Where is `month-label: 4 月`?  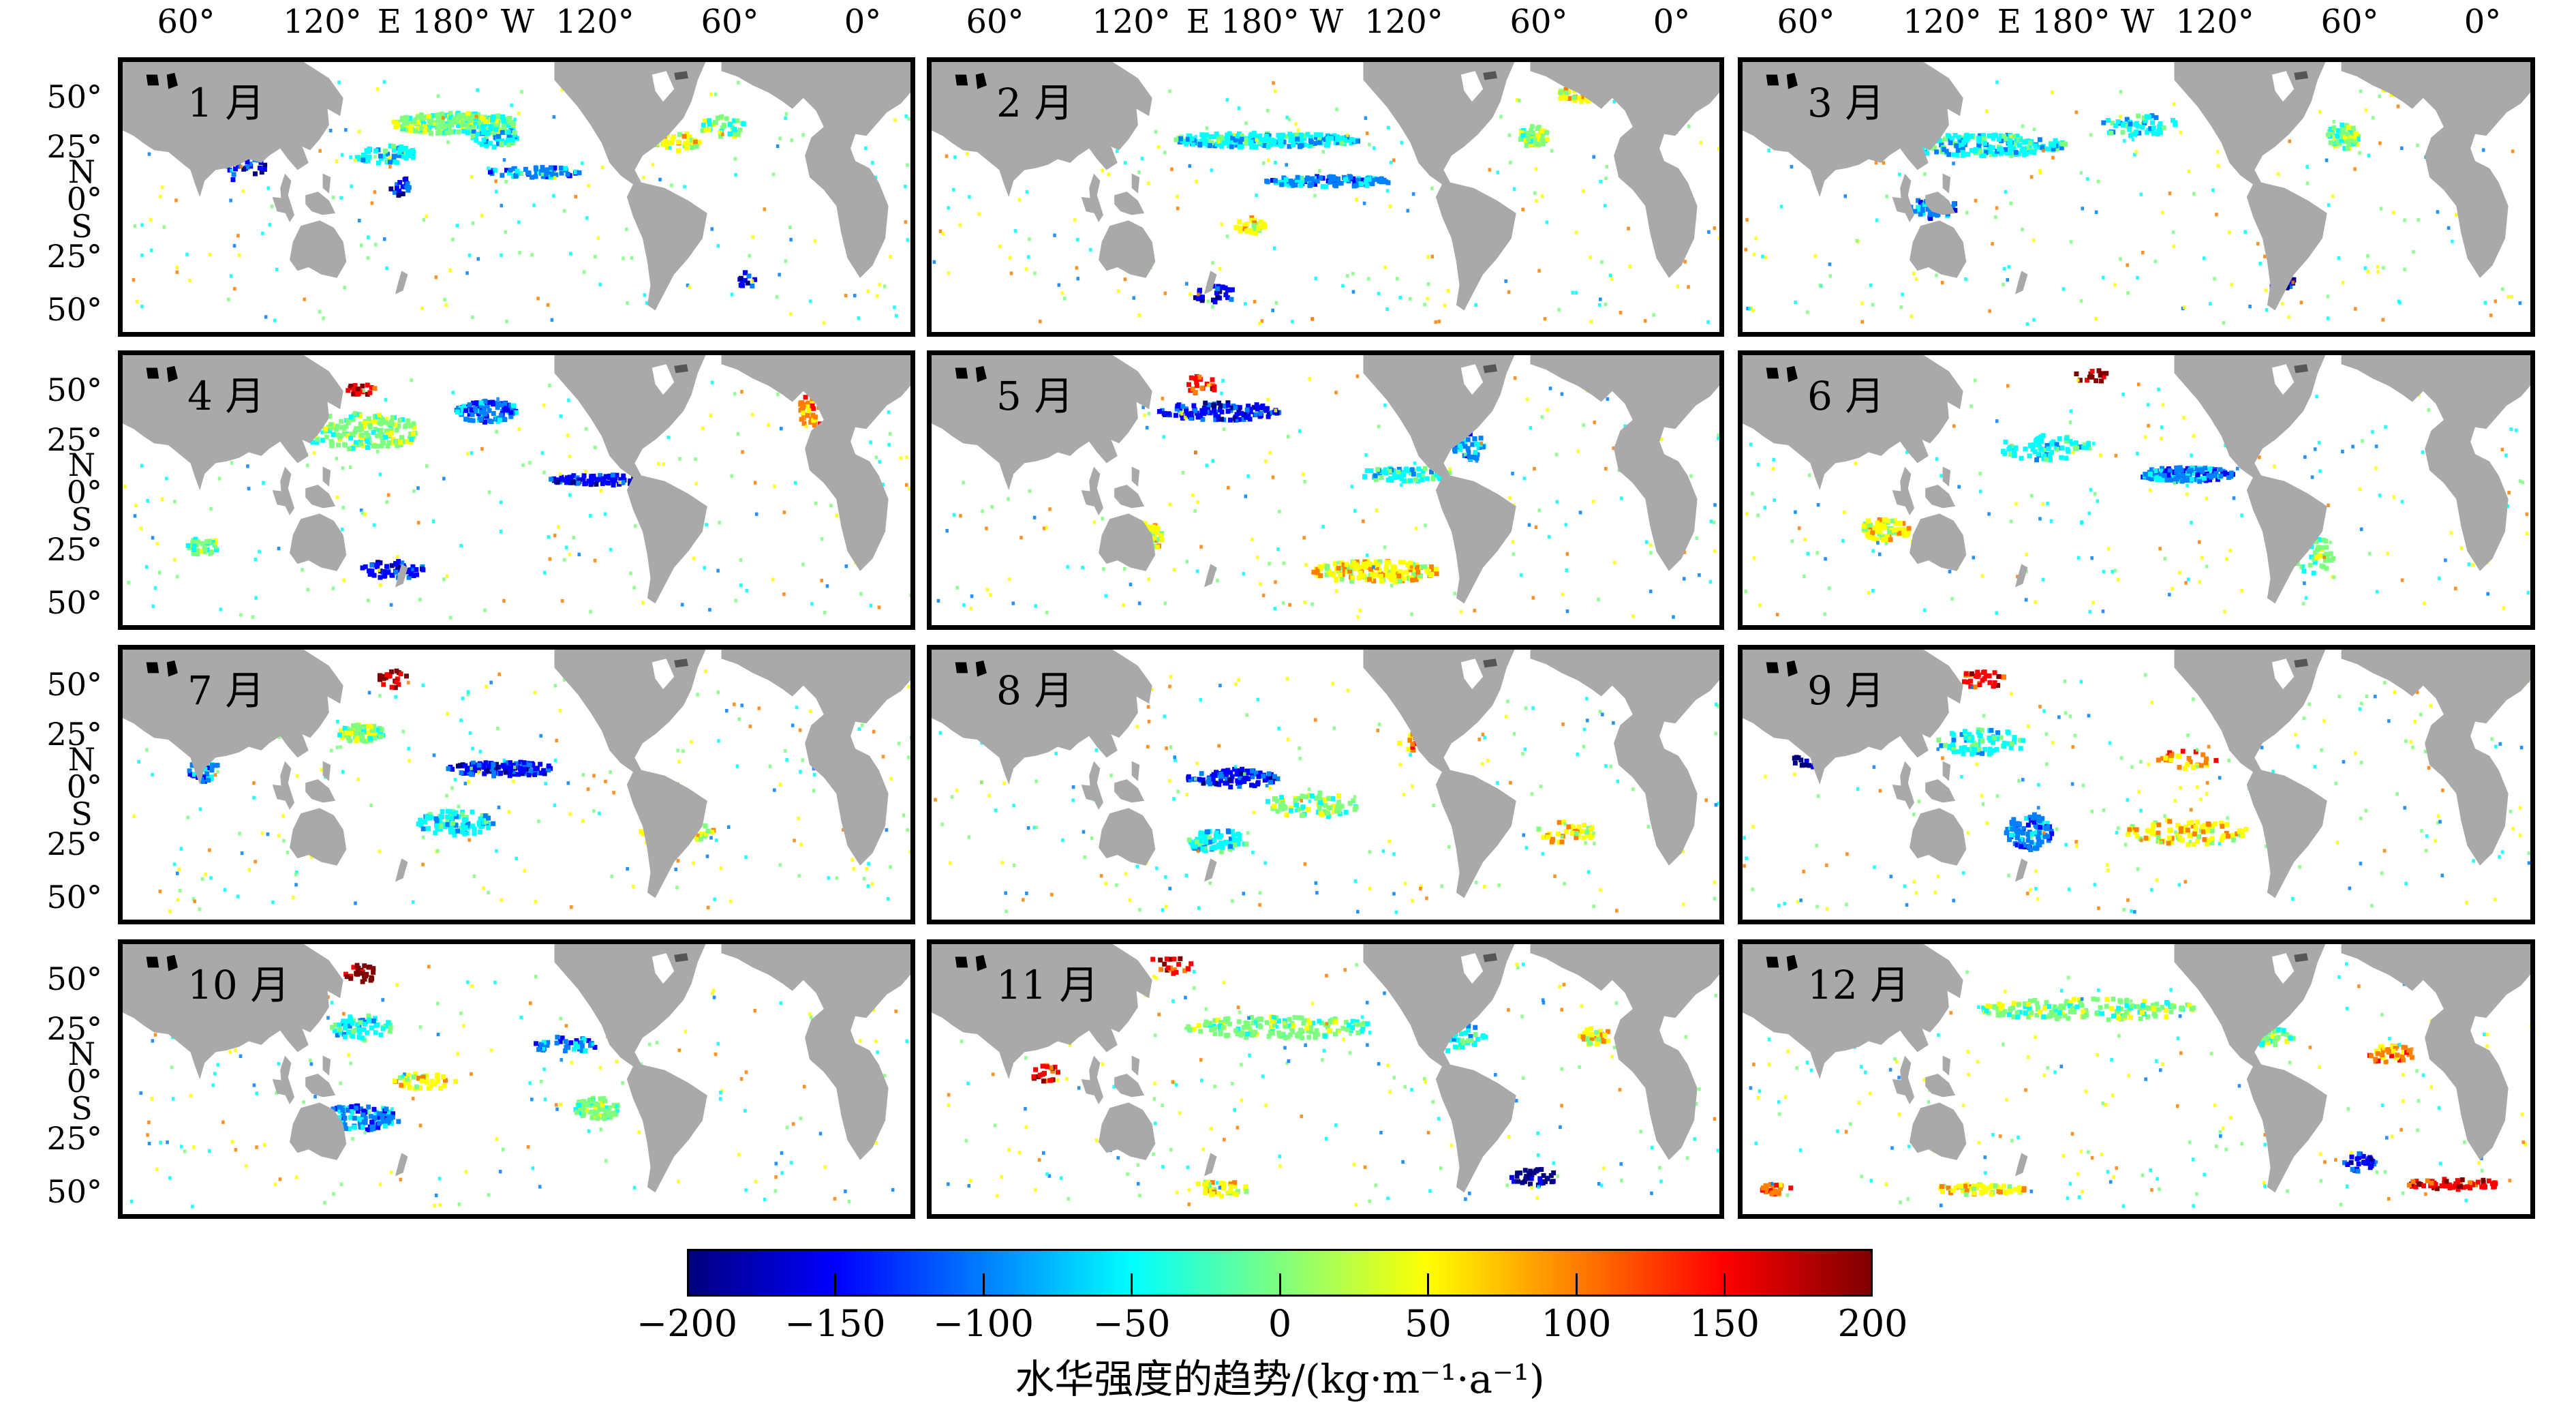
month-label: 4 月 is located at coordinates (226, 396).